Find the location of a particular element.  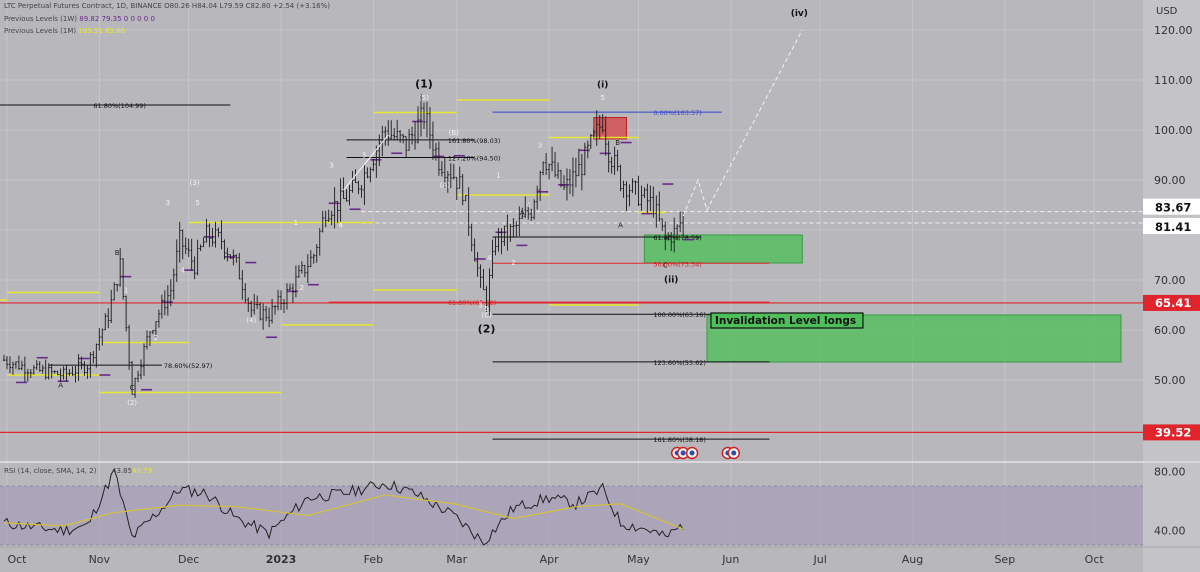

red-price-label: 39.52 is located at coordinates (1173, 432).